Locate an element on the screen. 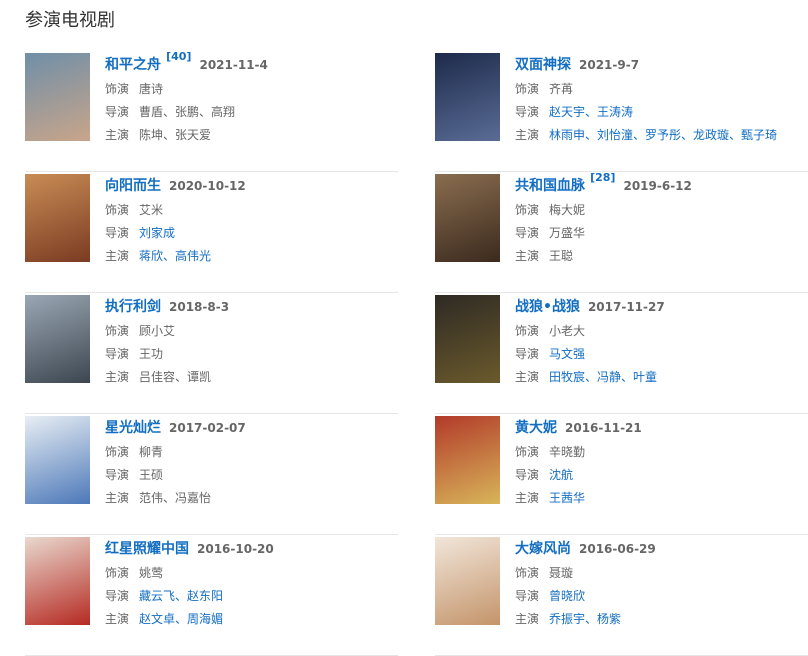 Image resolution: width=808 pixels, height=656 pixels. stars-row: 主演 王茜华 is located at coordinates (550, 497).